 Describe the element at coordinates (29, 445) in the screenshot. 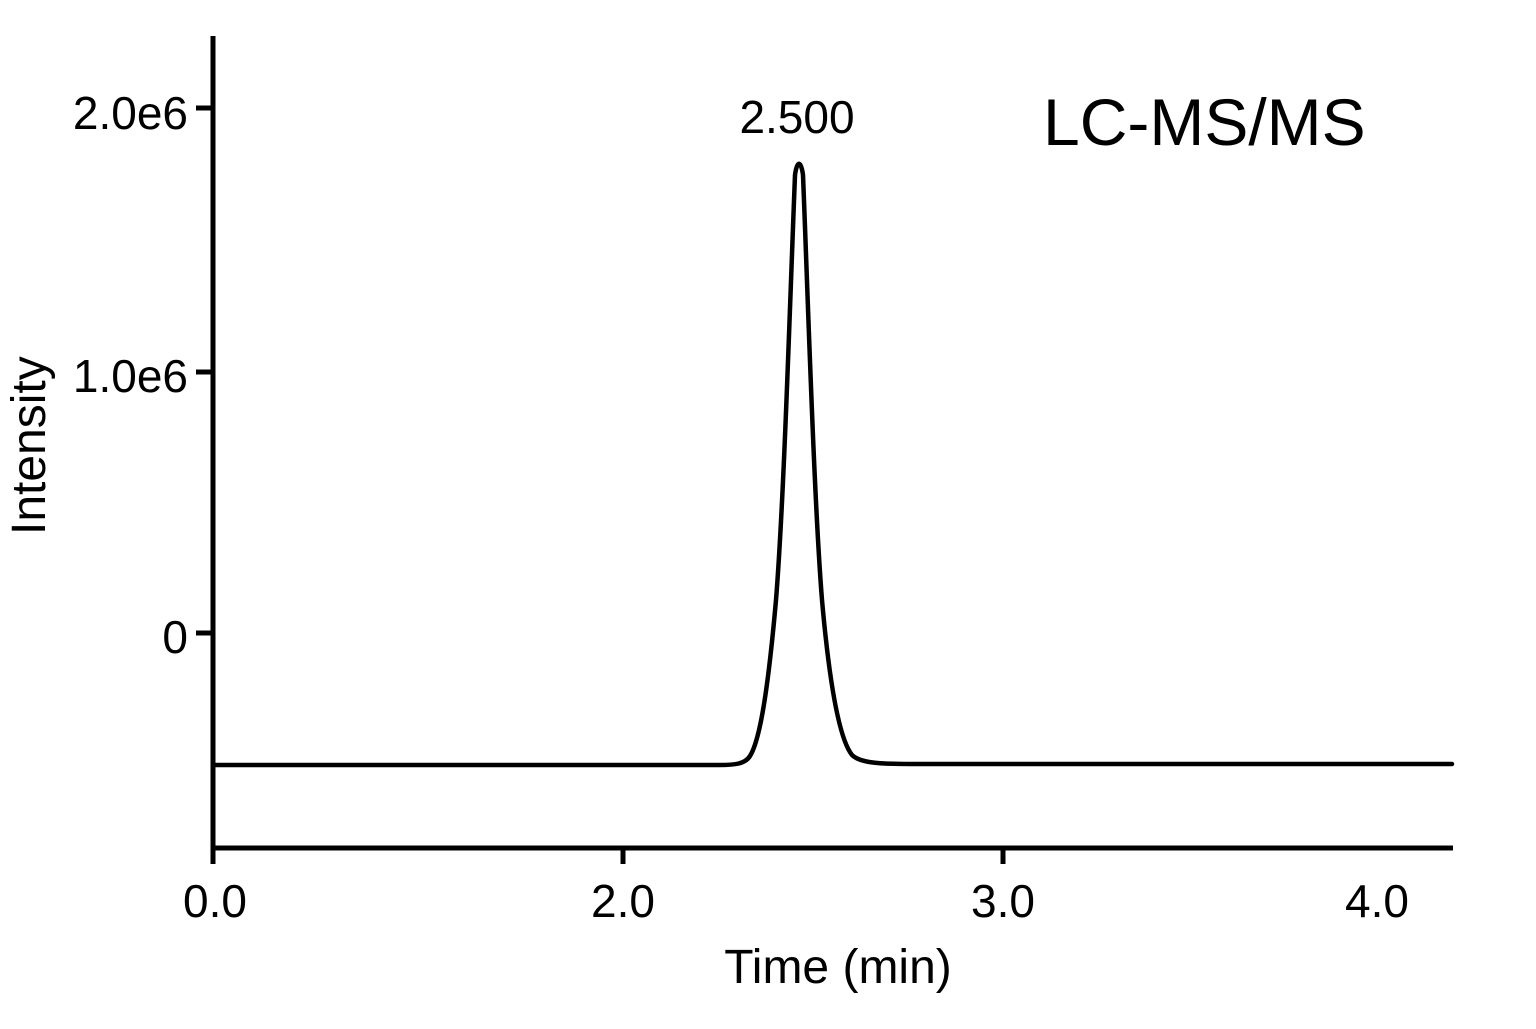

I see `y-axis-title: Intensity` at that location.